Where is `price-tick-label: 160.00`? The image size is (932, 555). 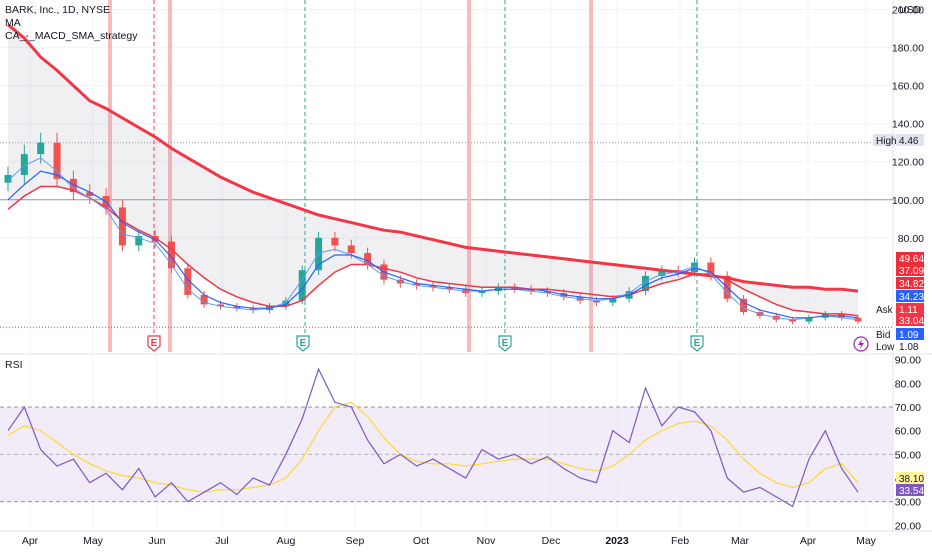
price-tick-label: 160.00 is located at coordinates (908, 87).